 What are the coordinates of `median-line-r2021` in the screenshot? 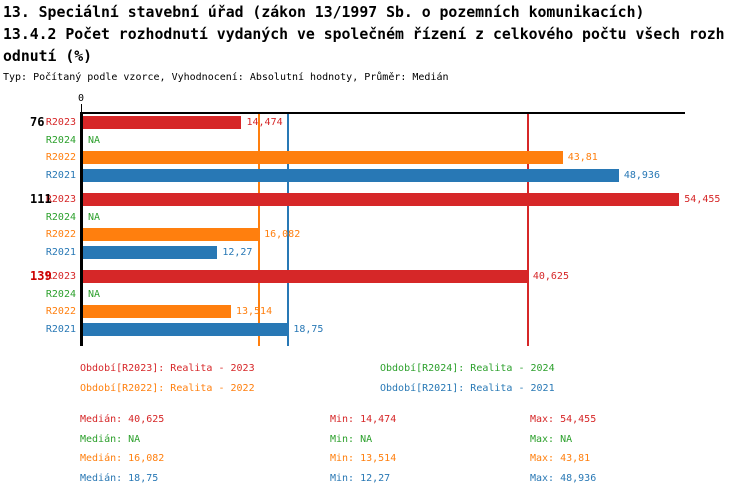 It's located at (288, 229).